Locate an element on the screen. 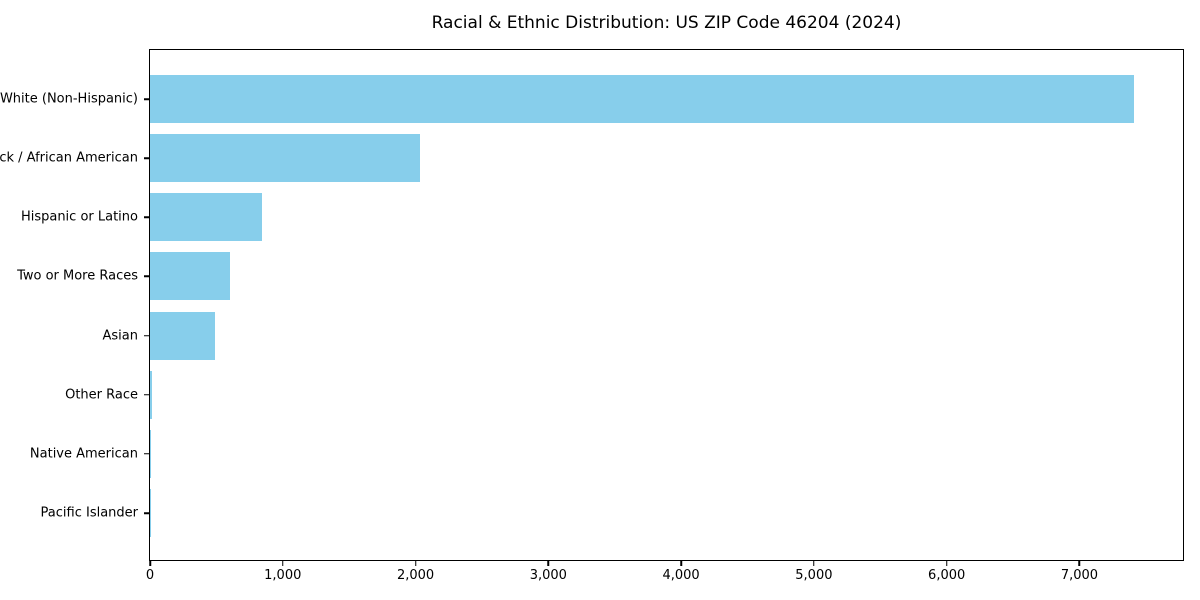  x-axis-tick-label: 2,000 is located at coordinates (415, 575).